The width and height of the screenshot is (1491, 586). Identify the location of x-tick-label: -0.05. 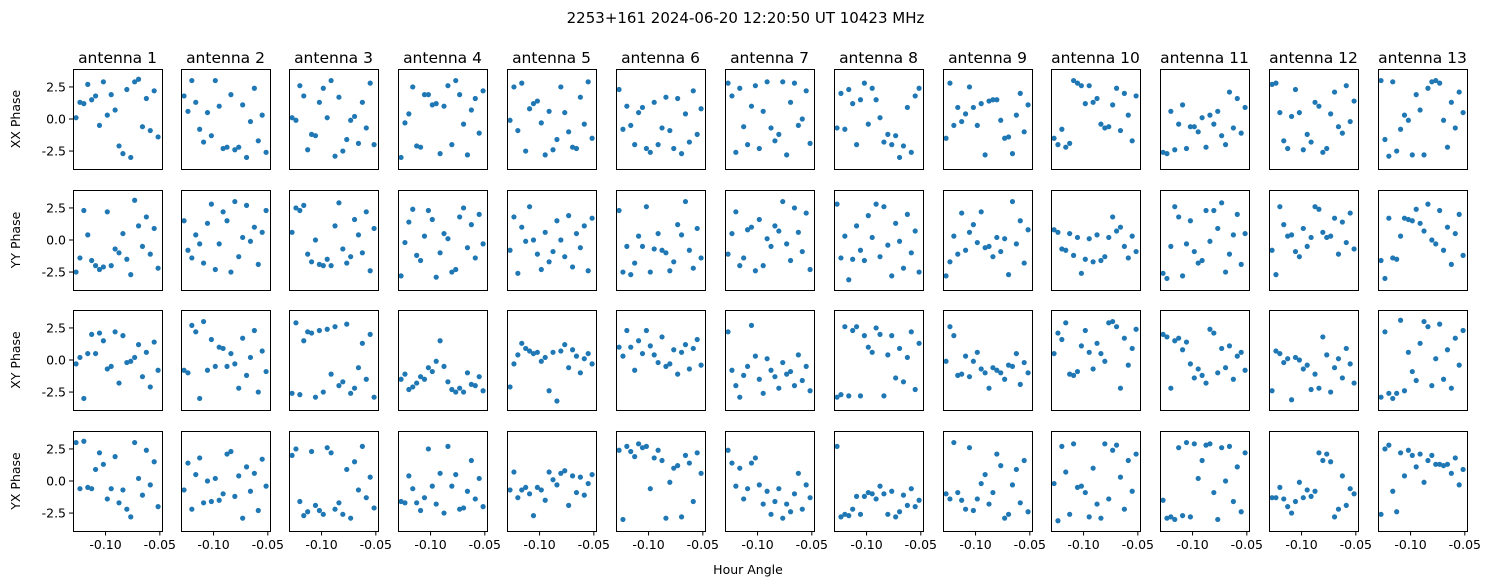
(812, 544).